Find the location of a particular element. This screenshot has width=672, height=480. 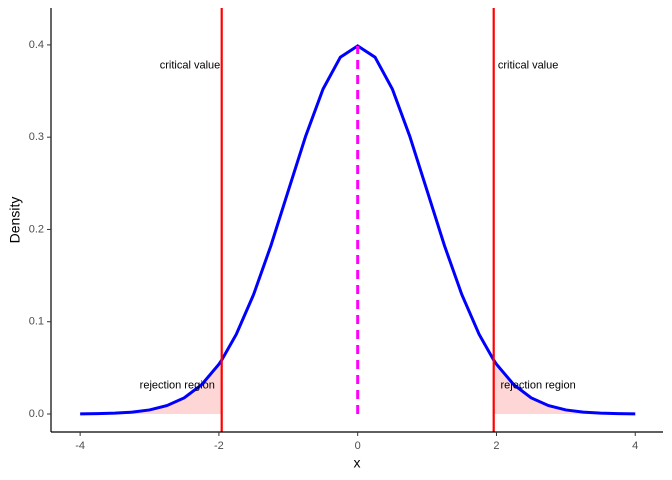

x-tick-label: 2 is located at coordinates (496, 446).